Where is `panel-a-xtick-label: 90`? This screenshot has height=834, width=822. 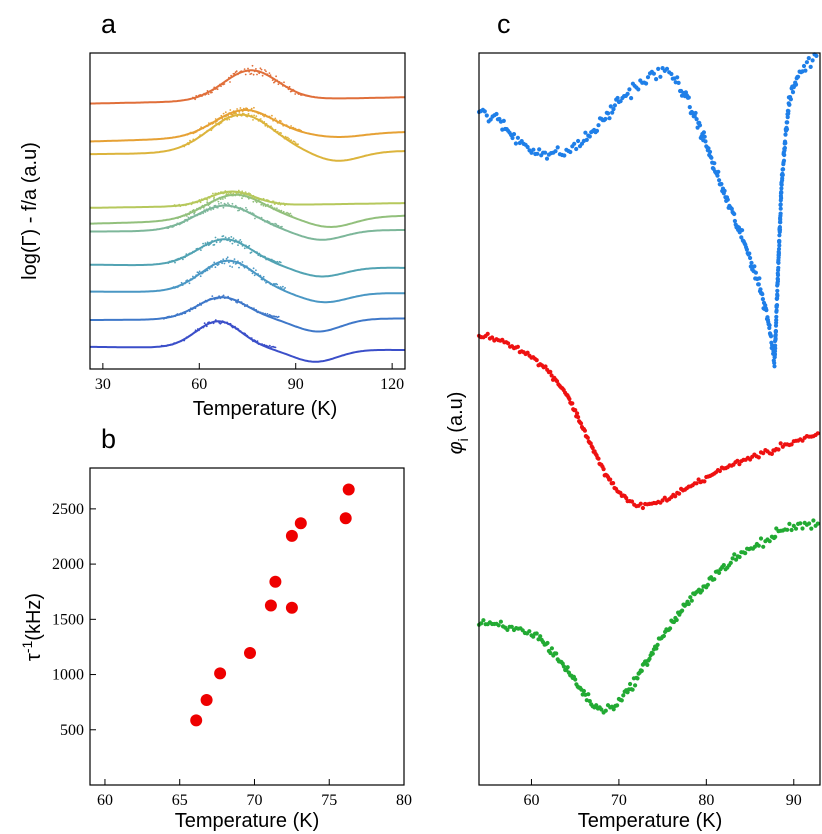
panel-a-xtick-label: 90 is located at coordinates (296, 384).